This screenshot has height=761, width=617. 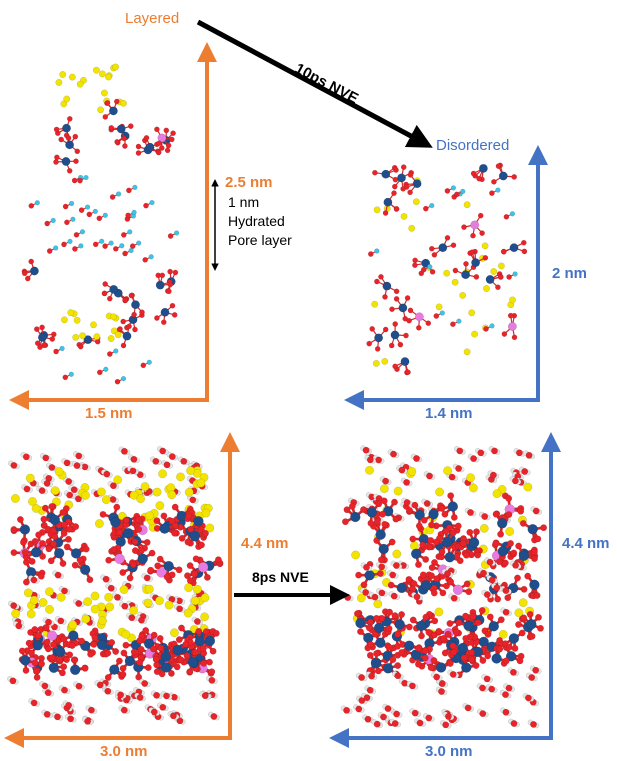 I want to click on bottom-left-height-label: 4.4 nm, so click(x=265, y=543).